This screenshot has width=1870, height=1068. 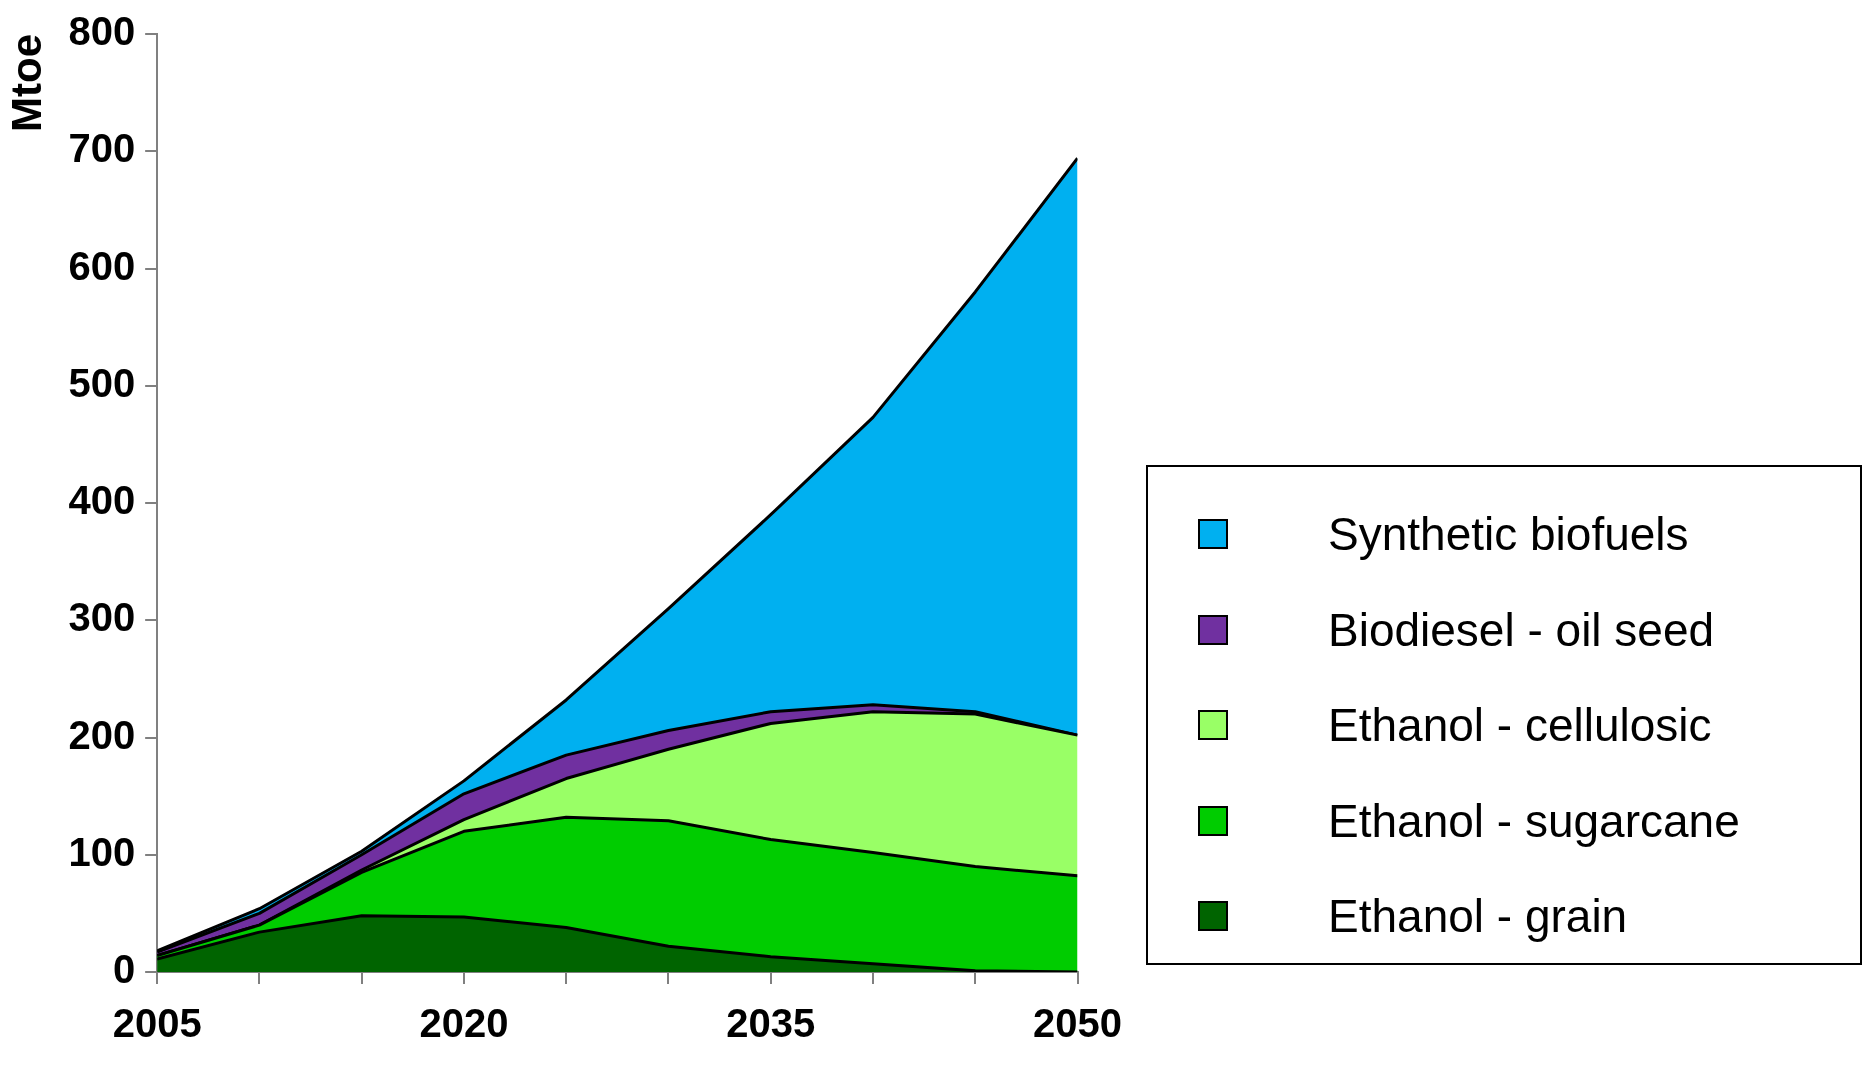 I want to click on y-tick-label: 400, so click(x=102, y=500).